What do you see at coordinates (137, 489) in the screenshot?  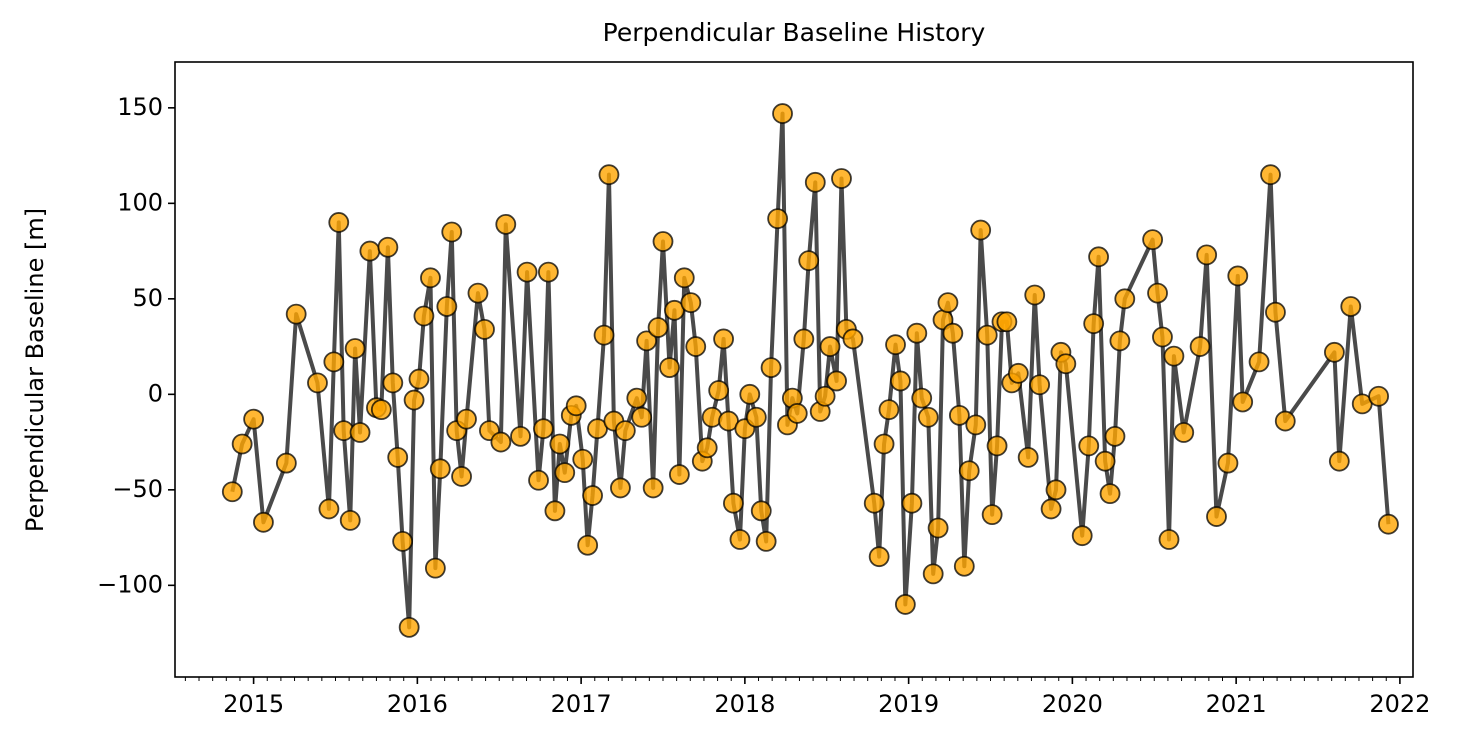 I see `y-tick-label: −50` at bounding box center [137, 489].